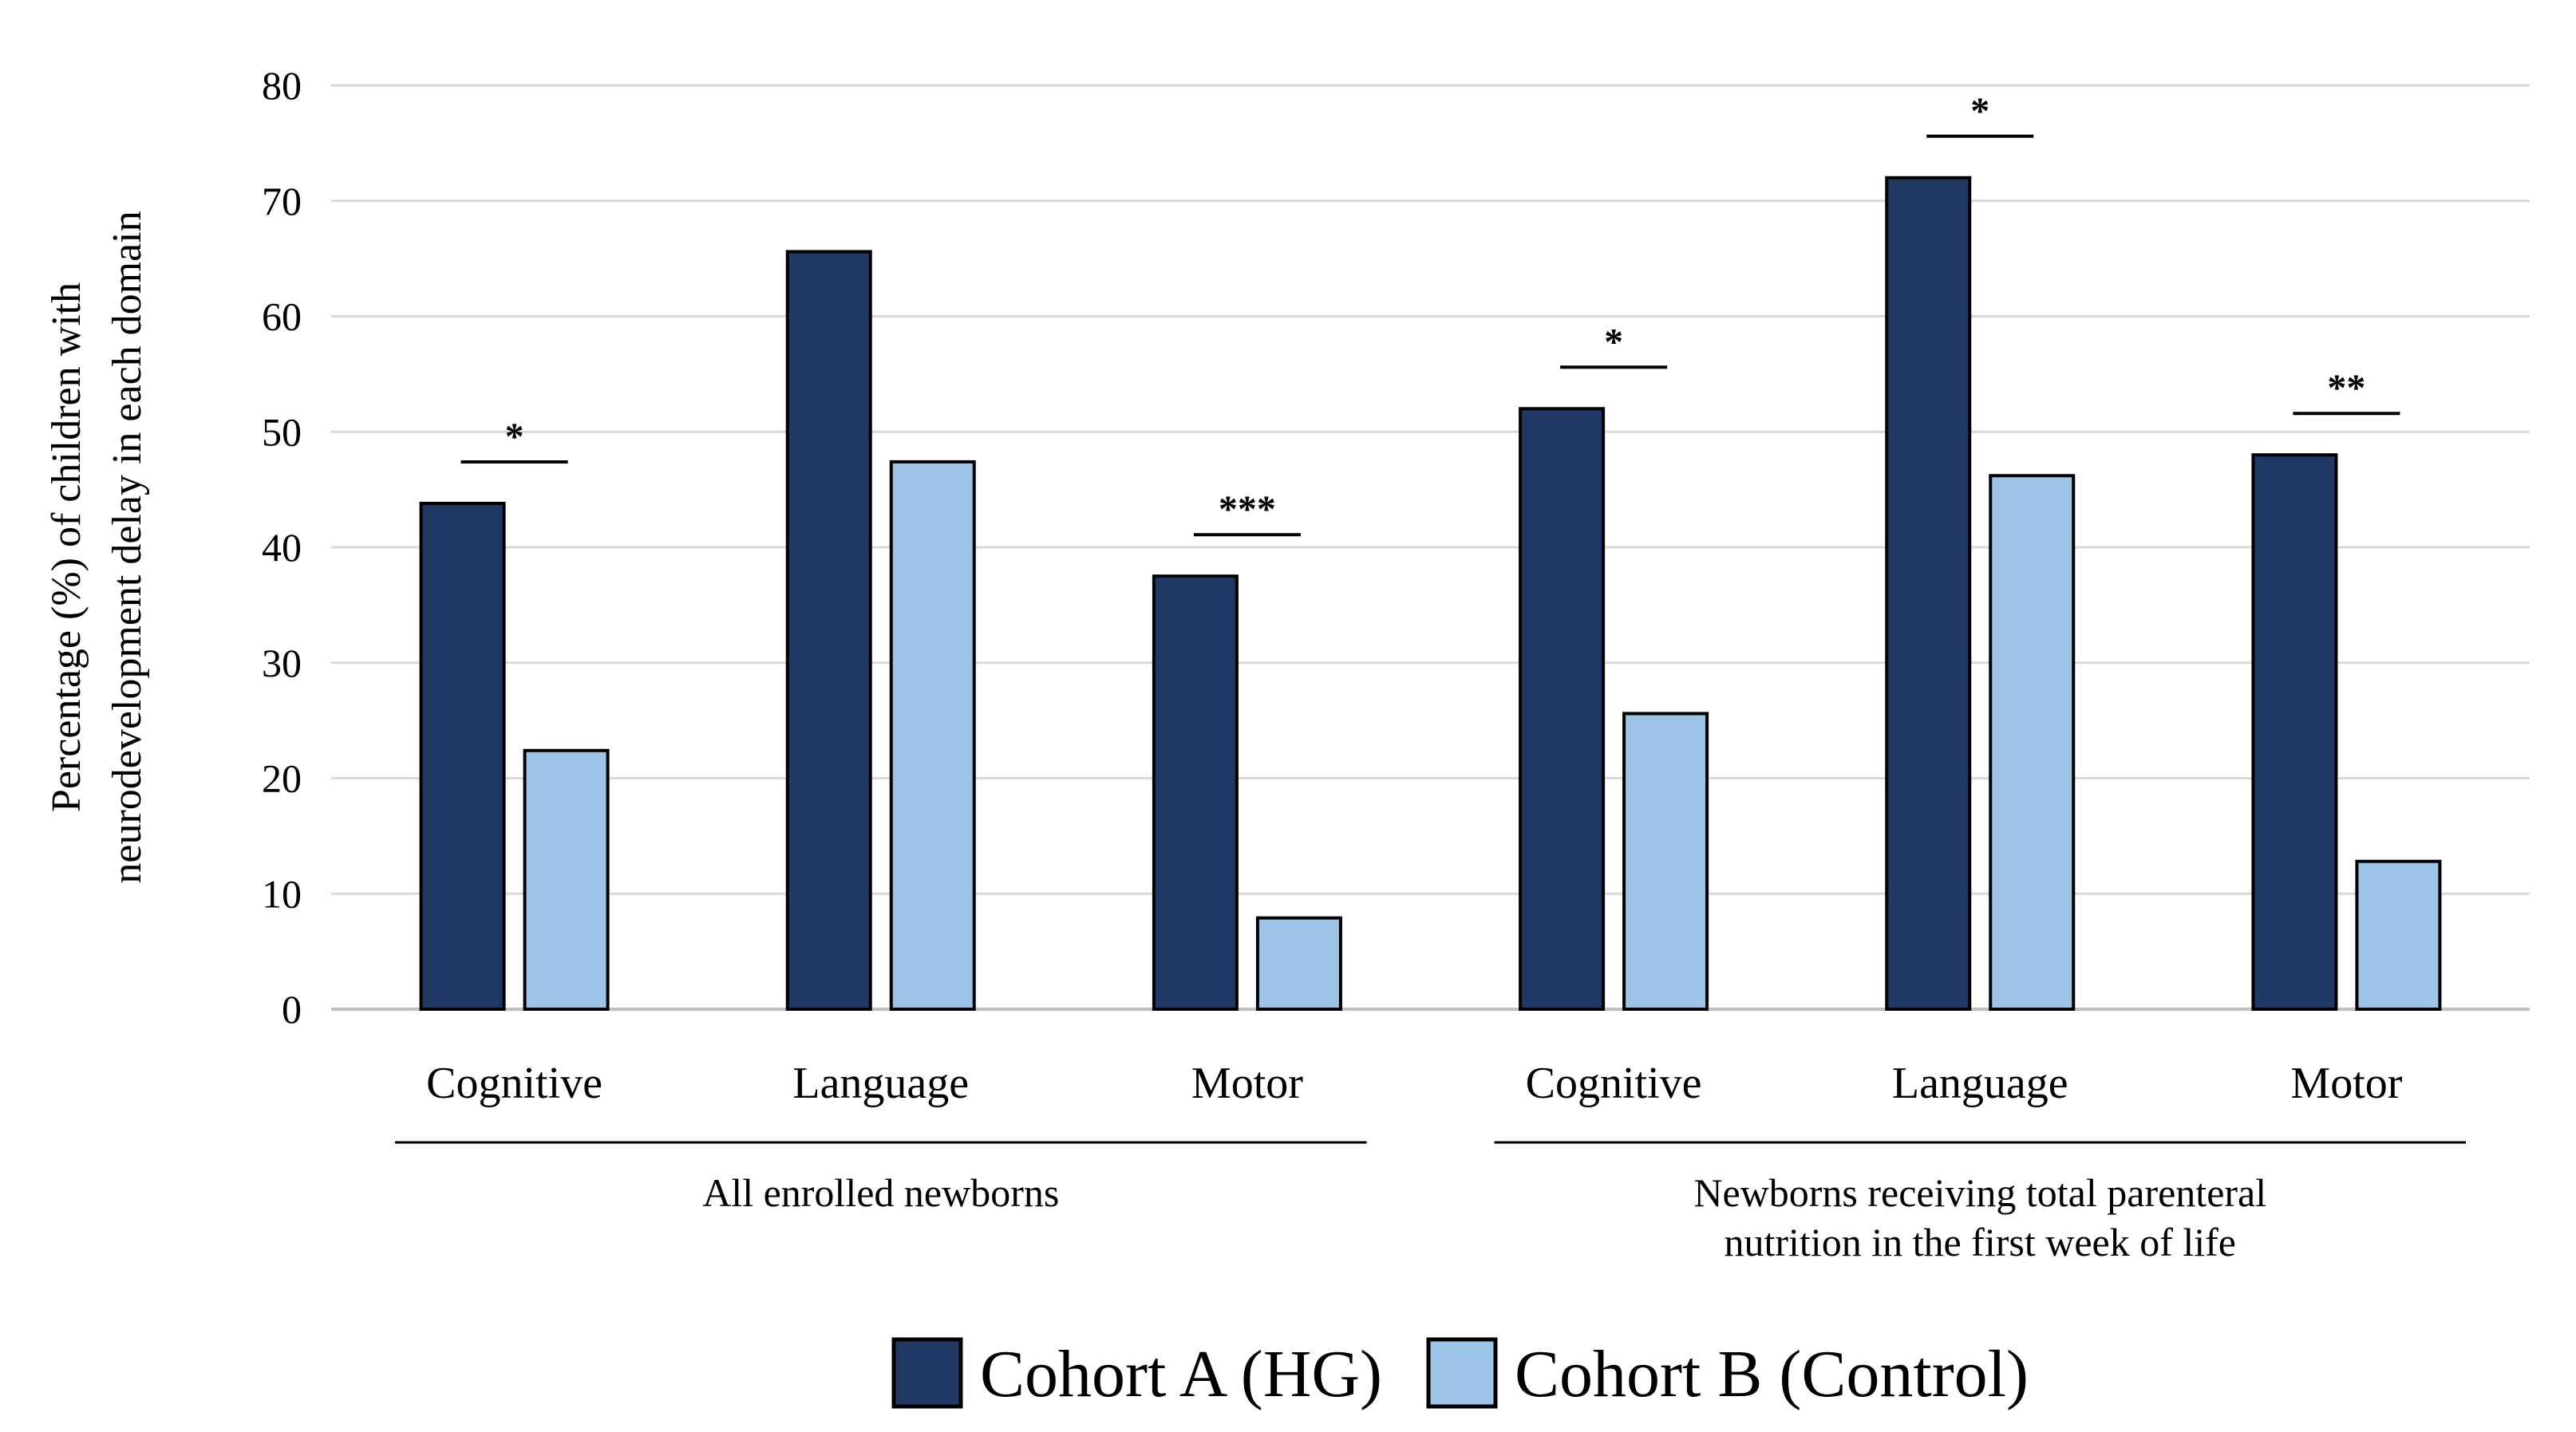 This screenshot has height=1432, width=2576. I want to click on group-label-line: Newborns receiving total parenteral, so click(1979, 1192).